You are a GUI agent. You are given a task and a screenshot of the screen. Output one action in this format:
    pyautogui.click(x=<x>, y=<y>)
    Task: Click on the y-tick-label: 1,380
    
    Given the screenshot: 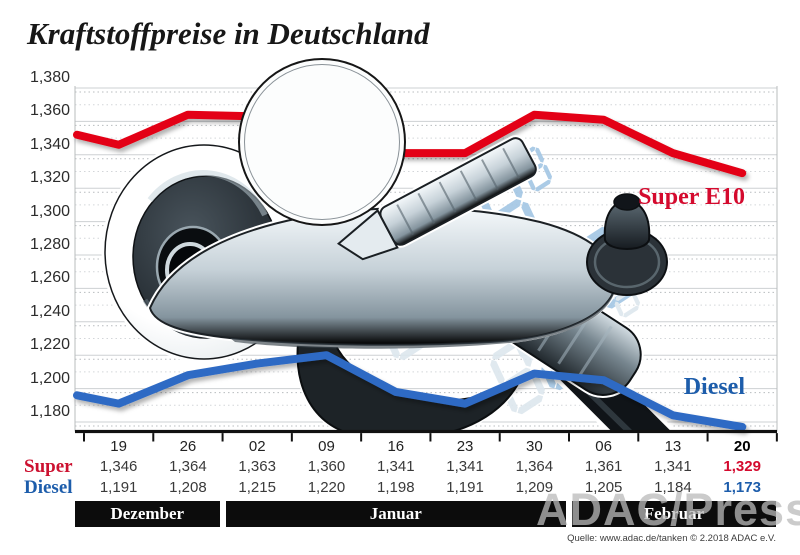 What is the action you would take?
    pyautogui.click(x=49, y=77)
    